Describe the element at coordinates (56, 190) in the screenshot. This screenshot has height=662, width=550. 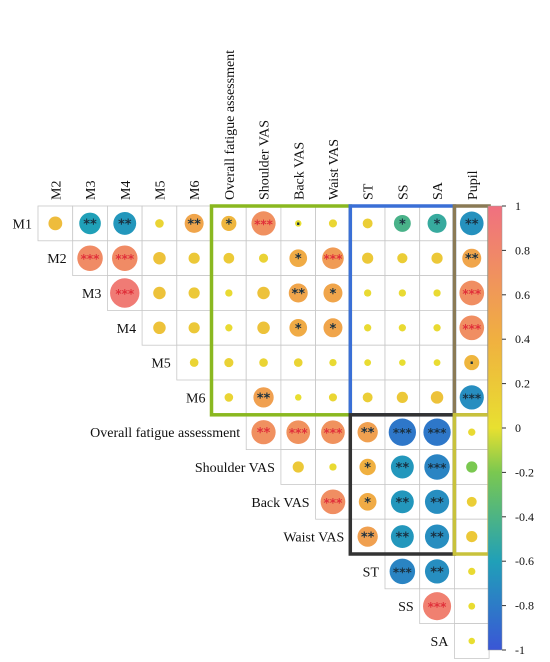
I see `column-label-m2: M2` at that location.